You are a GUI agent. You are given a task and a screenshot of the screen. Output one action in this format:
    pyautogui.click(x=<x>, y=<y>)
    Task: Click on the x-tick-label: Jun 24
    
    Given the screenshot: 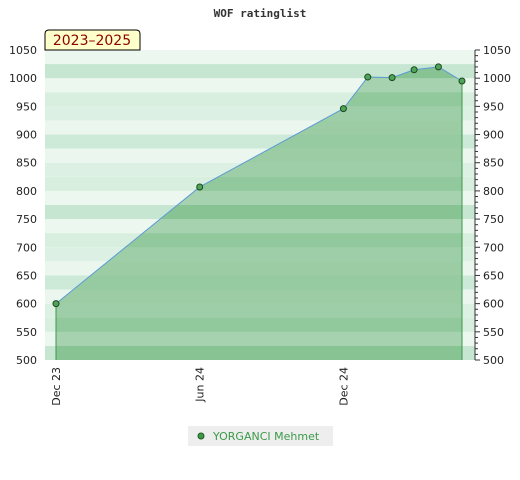 What is the action you would take?
    pyautogui.click(x=200, y=385)
    